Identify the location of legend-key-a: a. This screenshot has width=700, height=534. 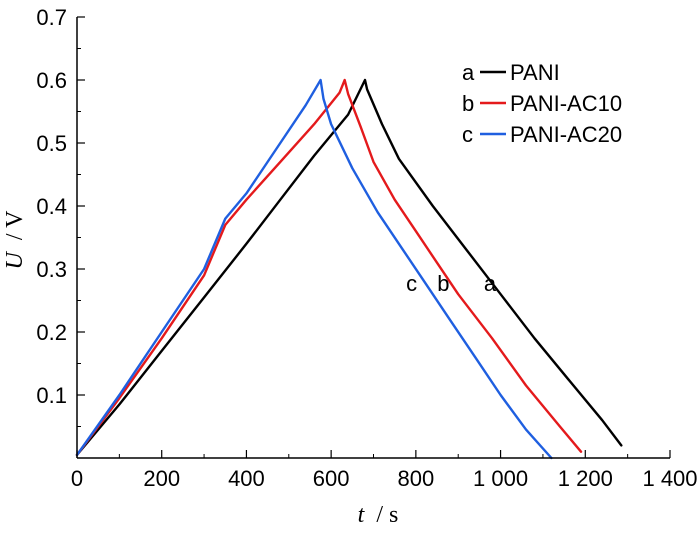
(468, 72).